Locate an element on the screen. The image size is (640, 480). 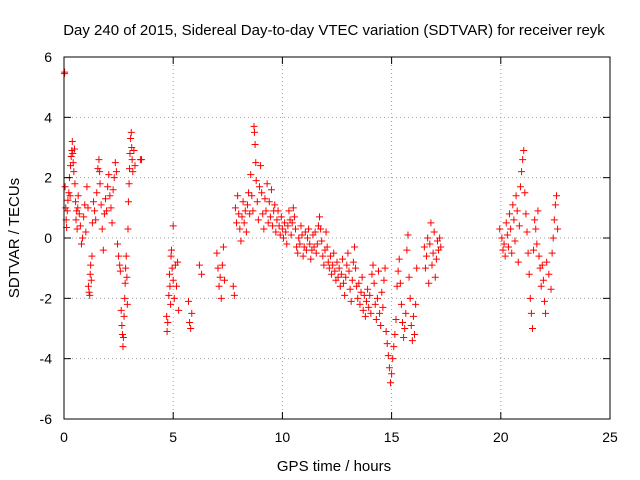
y-tick-label: -6 is located at coordinates (46, 419).